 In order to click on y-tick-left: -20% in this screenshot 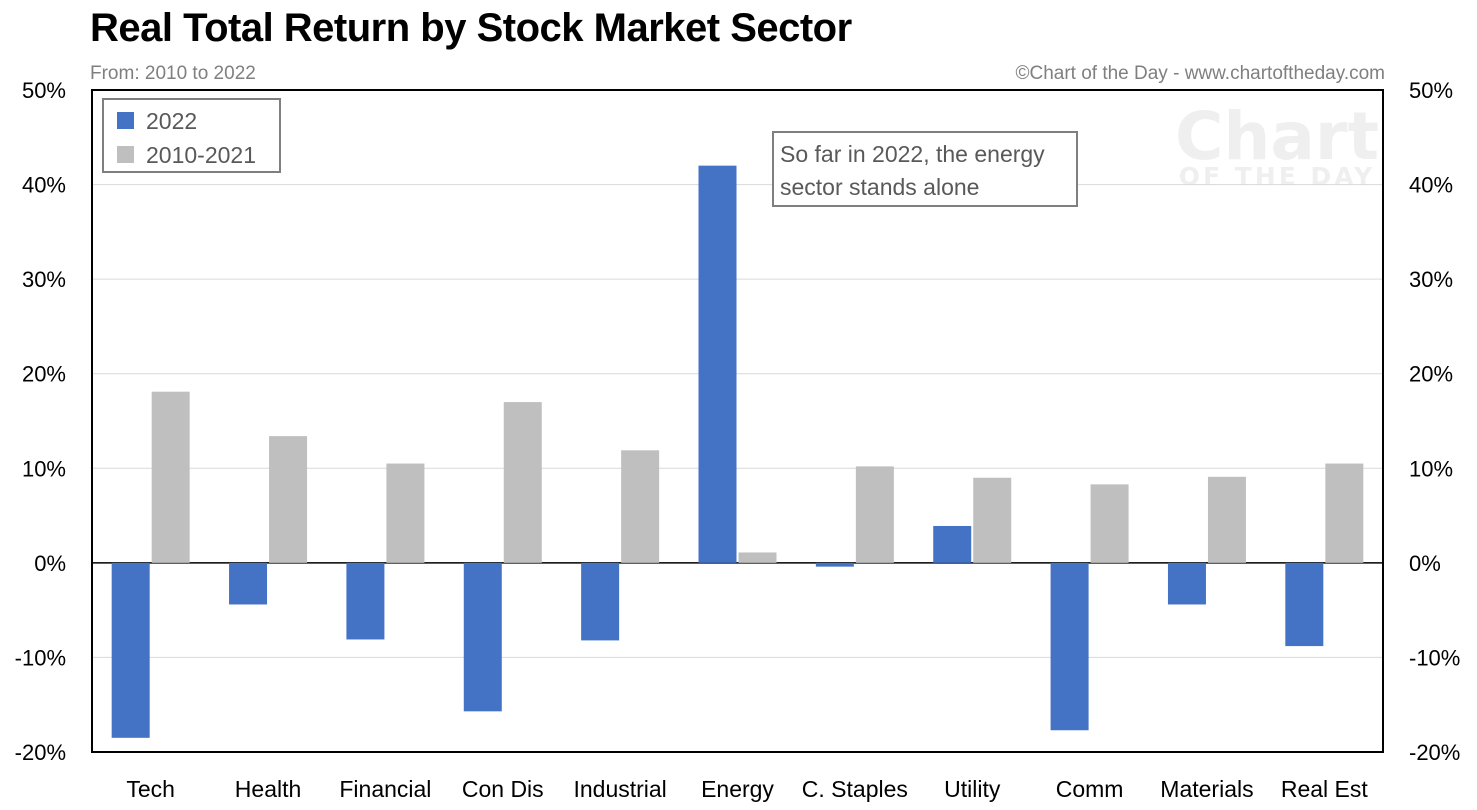, I will do `click(40, 752)`.